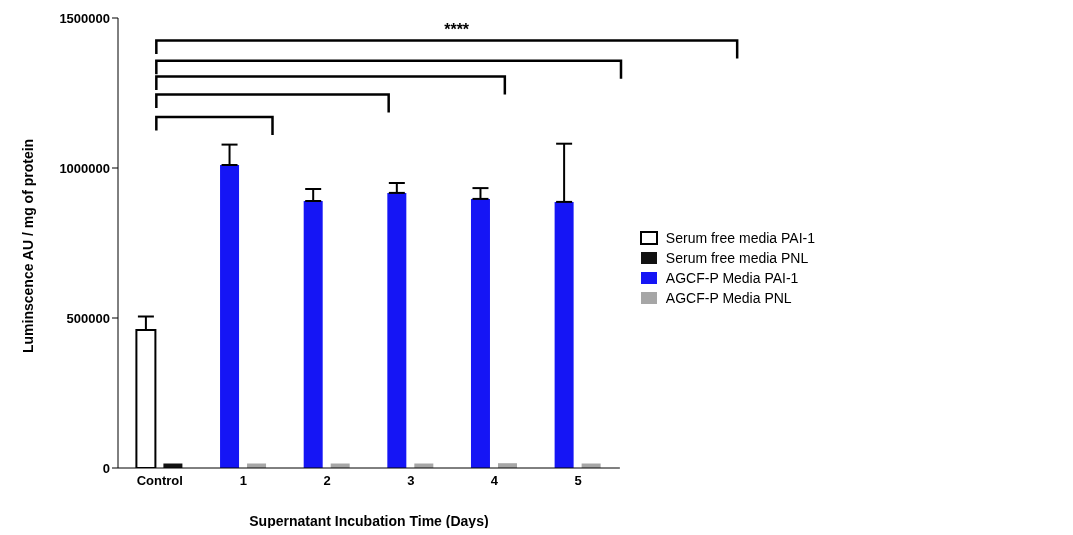 The image size is (1073, 535). What do you see at coordinates (243, 481) in the screenshot?
I see `x-tick-label: 1` at bounding box center [243, 481].